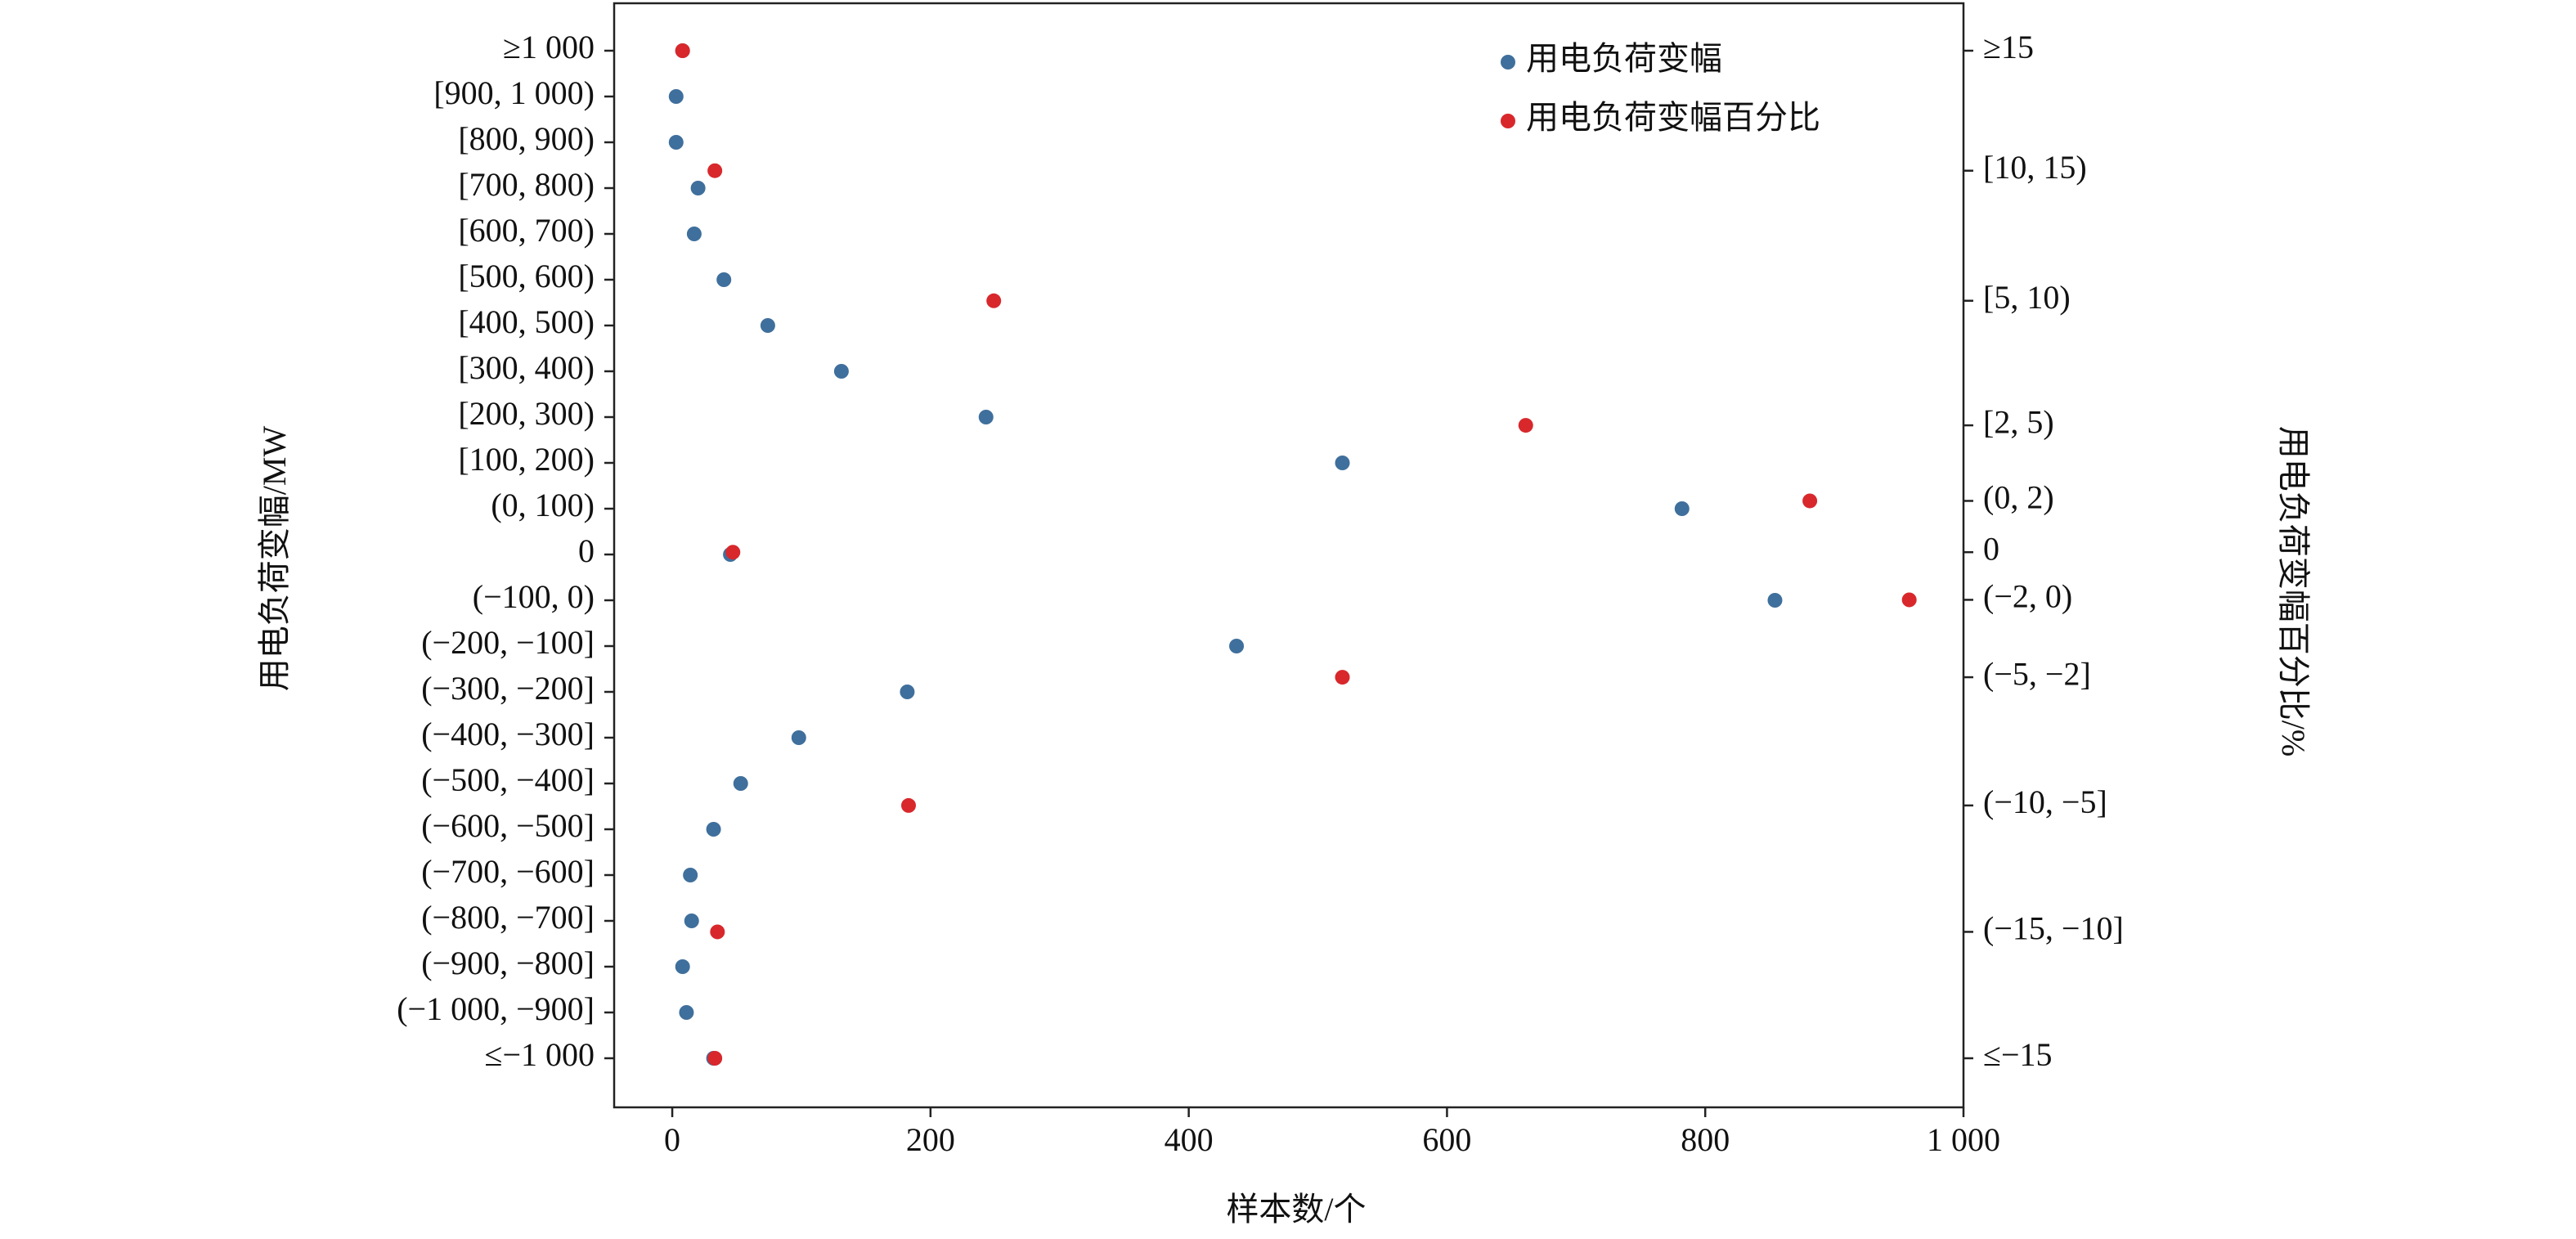 This screenshot has width=2576, height=1239. I want to click on y-tick-label: [500, 600), so click(527, 276).